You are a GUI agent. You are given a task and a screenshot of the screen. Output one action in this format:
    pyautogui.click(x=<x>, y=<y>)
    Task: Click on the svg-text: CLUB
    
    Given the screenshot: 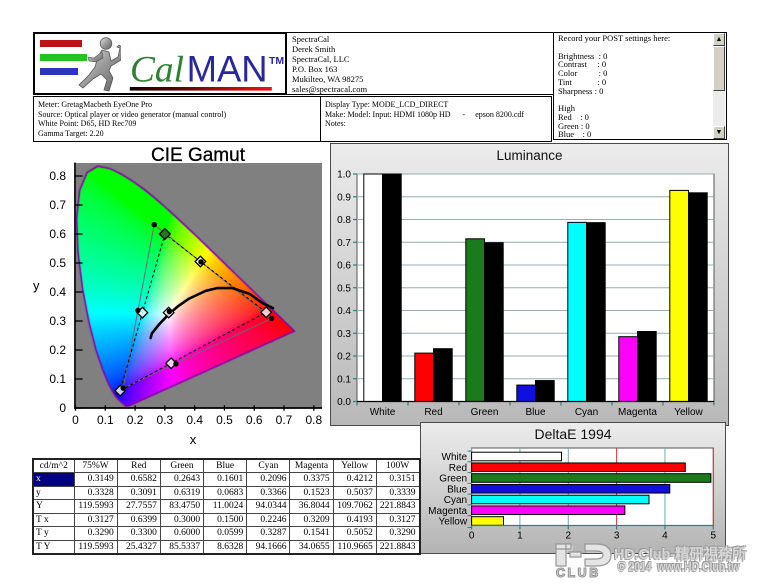 What is the action you would take?
    pyautogui.click(x=578, y=573)
    